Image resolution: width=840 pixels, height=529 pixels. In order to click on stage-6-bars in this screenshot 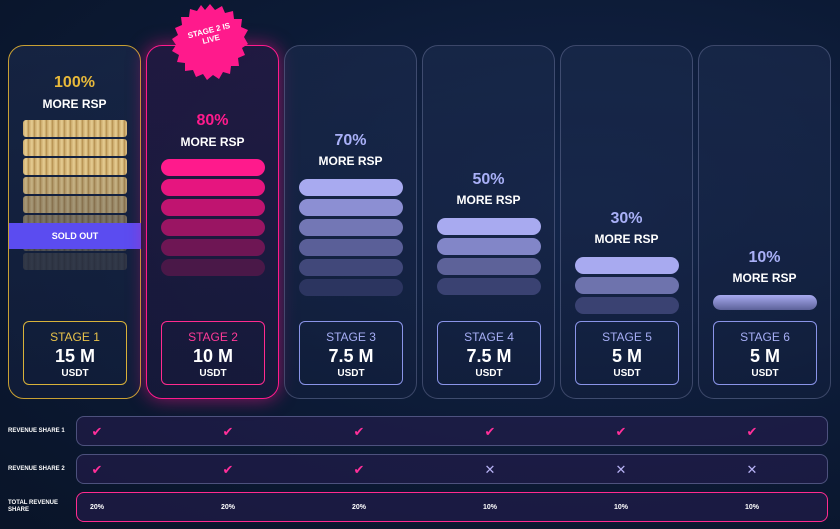, I will do `click(765, 304)`.